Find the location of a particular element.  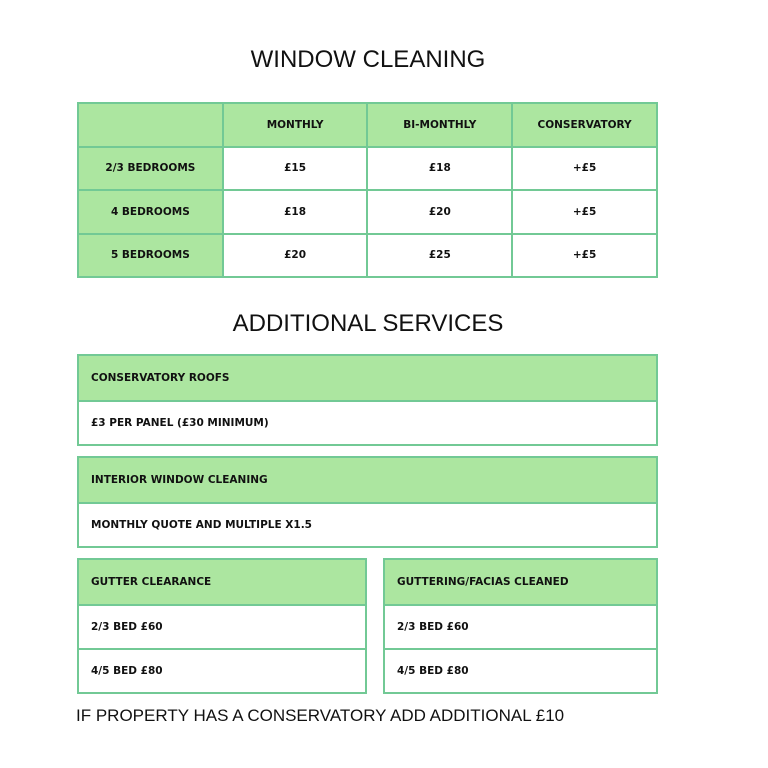

table-header-row: MONTHLY BI-MONTHLY CONSERVATORY is located at coordinates (367, 125).